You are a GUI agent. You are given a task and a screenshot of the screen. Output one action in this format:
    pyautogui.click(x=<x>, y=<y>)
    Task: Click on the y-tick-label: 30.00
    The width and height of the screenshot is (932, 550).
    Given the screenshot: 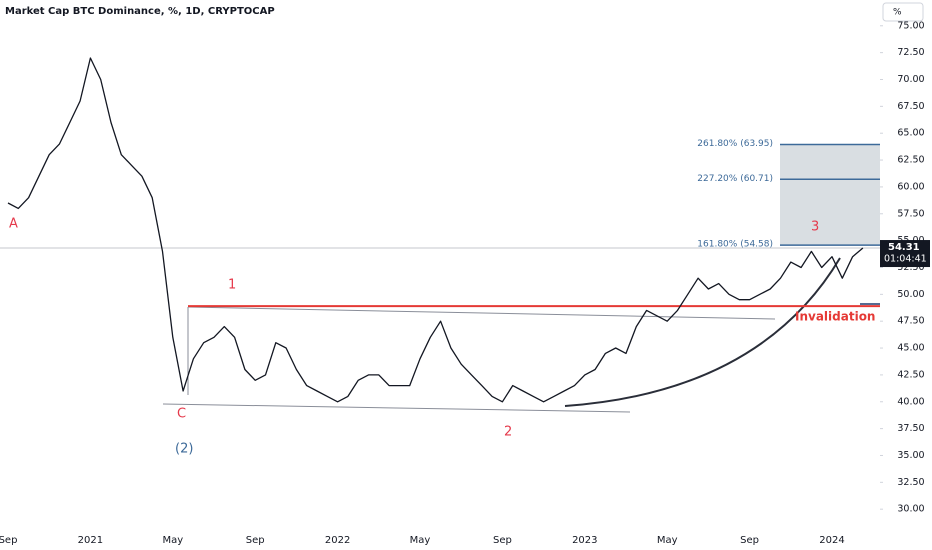 What is the action you would take?
    pyautogui.click(x=910, y=509)
    